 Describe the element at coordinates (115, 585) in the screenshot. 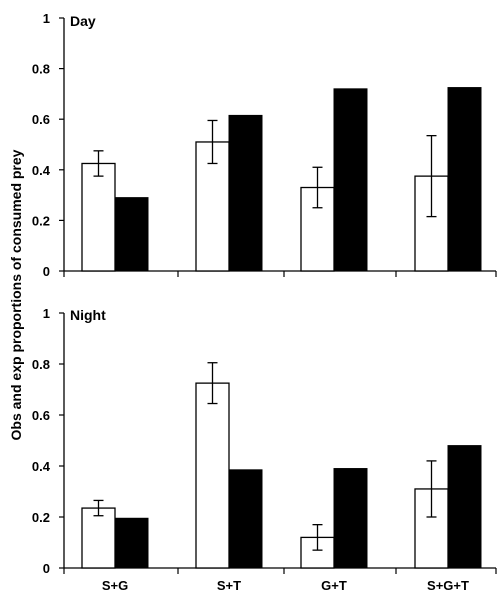

I see `x-tick-label: S+G` at that location.